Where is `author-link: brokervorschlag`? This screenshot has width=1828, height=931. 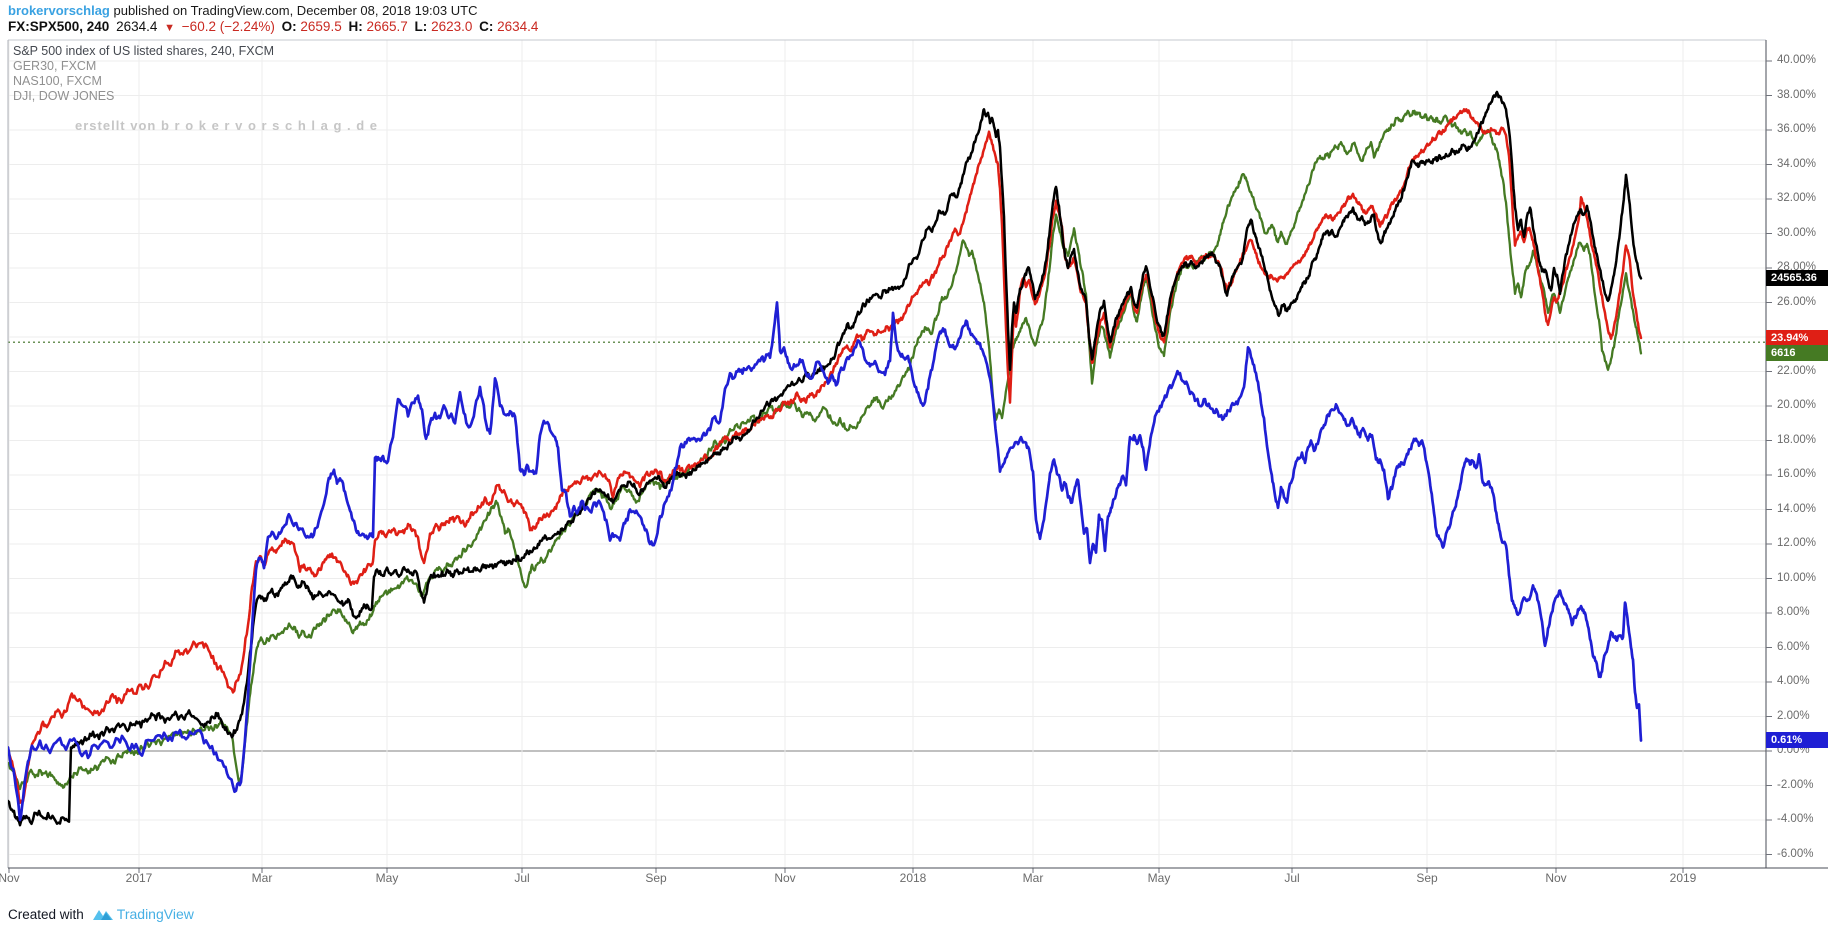
author-link: brokervorschlag is located at coordinates (59, 10).